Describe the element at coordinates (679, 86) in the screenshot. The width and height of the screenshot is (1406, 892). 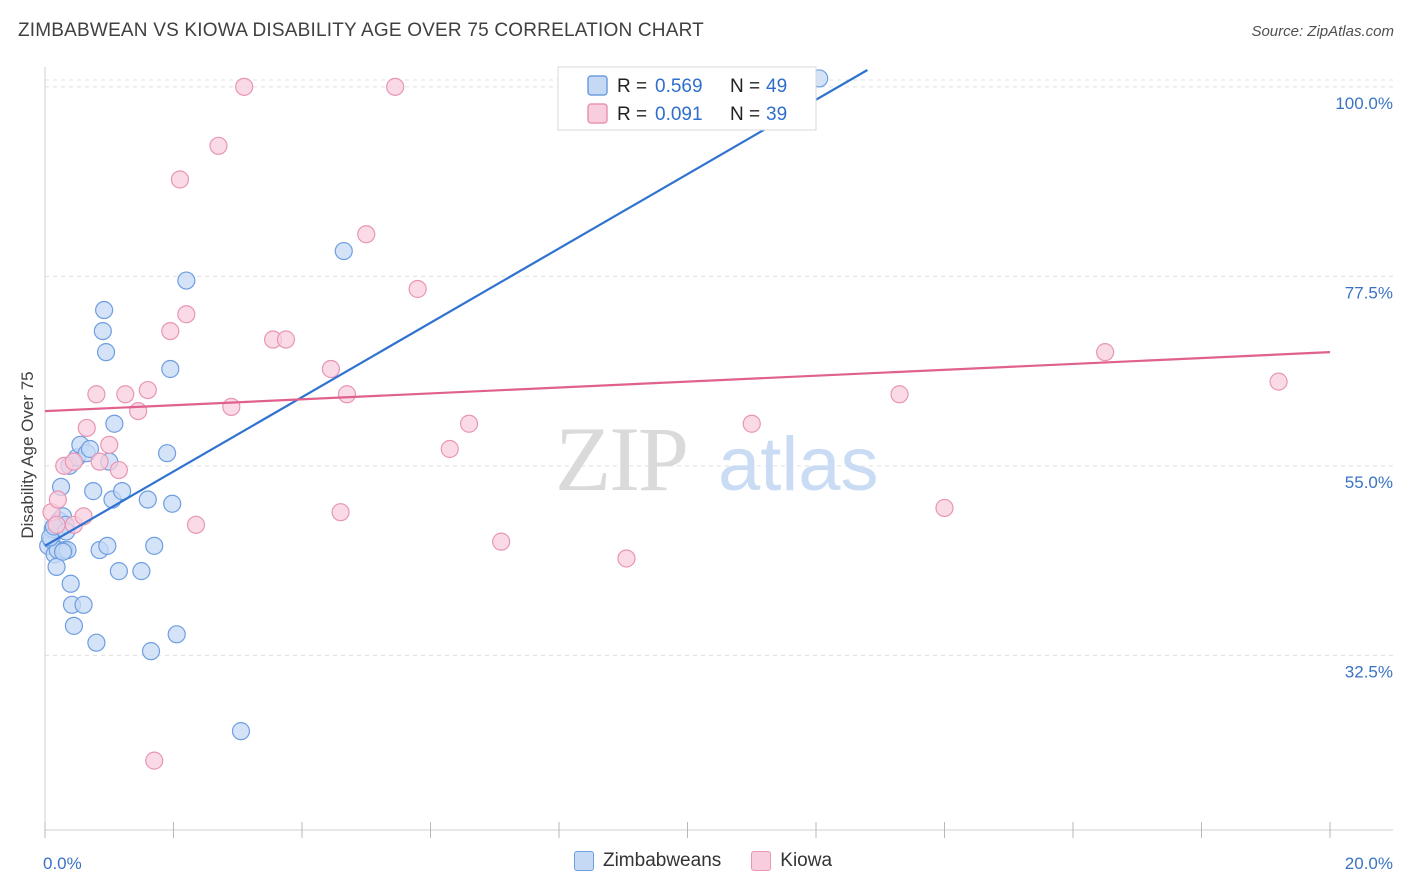
I see `legend-r-value-zimbabweans: 0.569` at that location.